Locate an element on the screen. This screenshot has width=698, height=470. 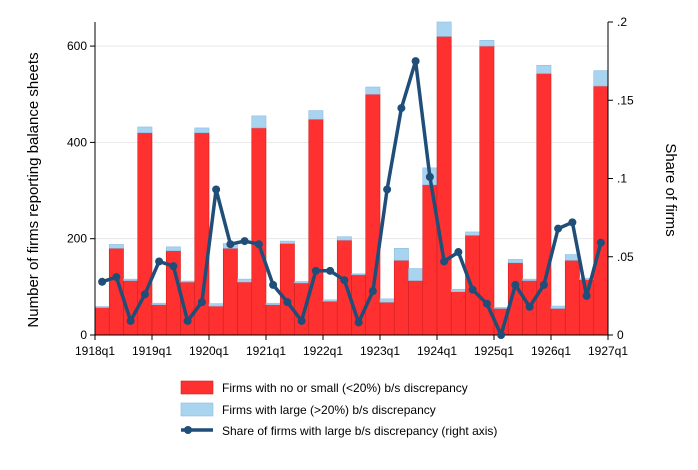
share-point-1919q2 is located at coordinates (173, 266).